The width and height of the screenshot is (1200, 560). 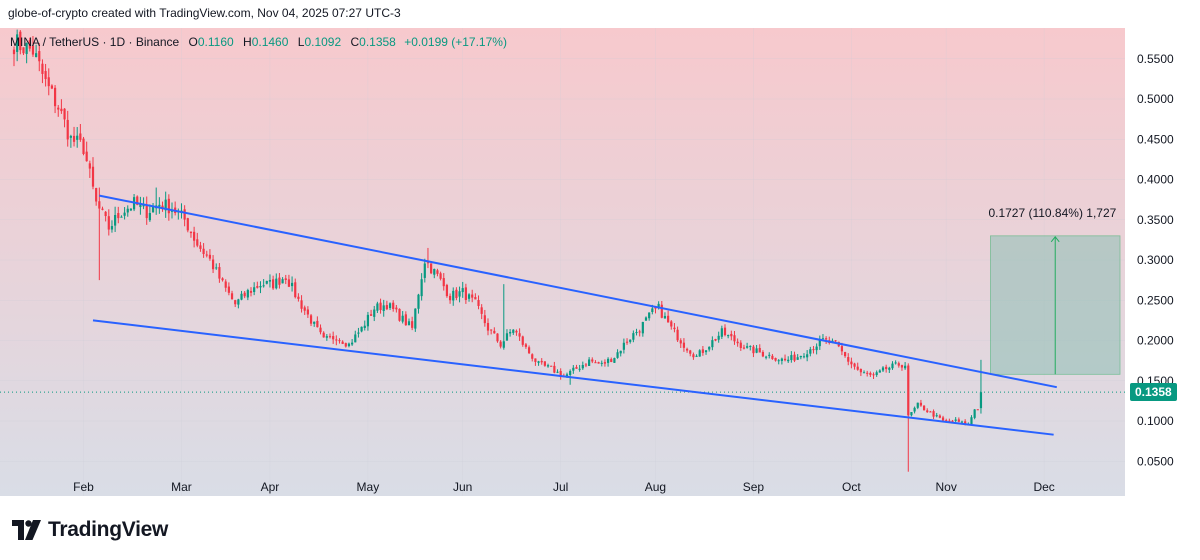 What do you see at coordinates (95, 42) in the screenshot?
I see `symbol-title: MINA / TetherUS · 1D · Binance` at bounding box center [95, 42].